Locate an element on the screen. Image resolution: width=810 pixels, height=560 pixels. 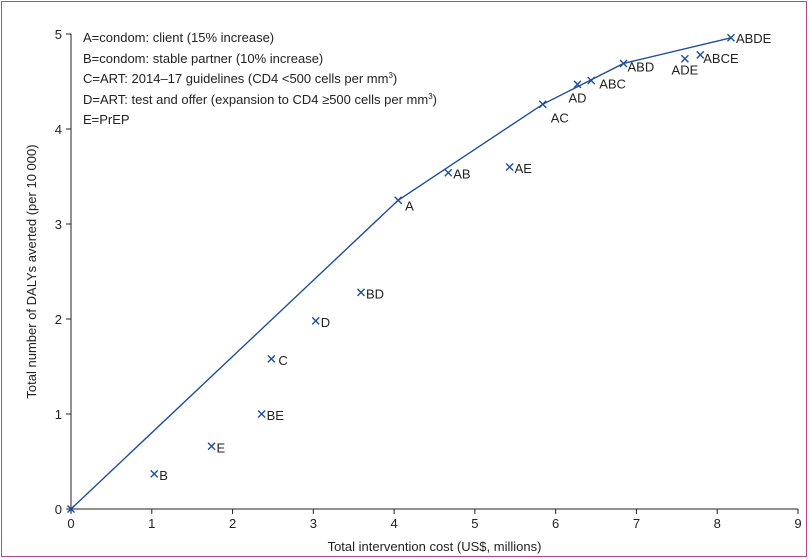
point-marker-ac is located at coordinates (542, 104).